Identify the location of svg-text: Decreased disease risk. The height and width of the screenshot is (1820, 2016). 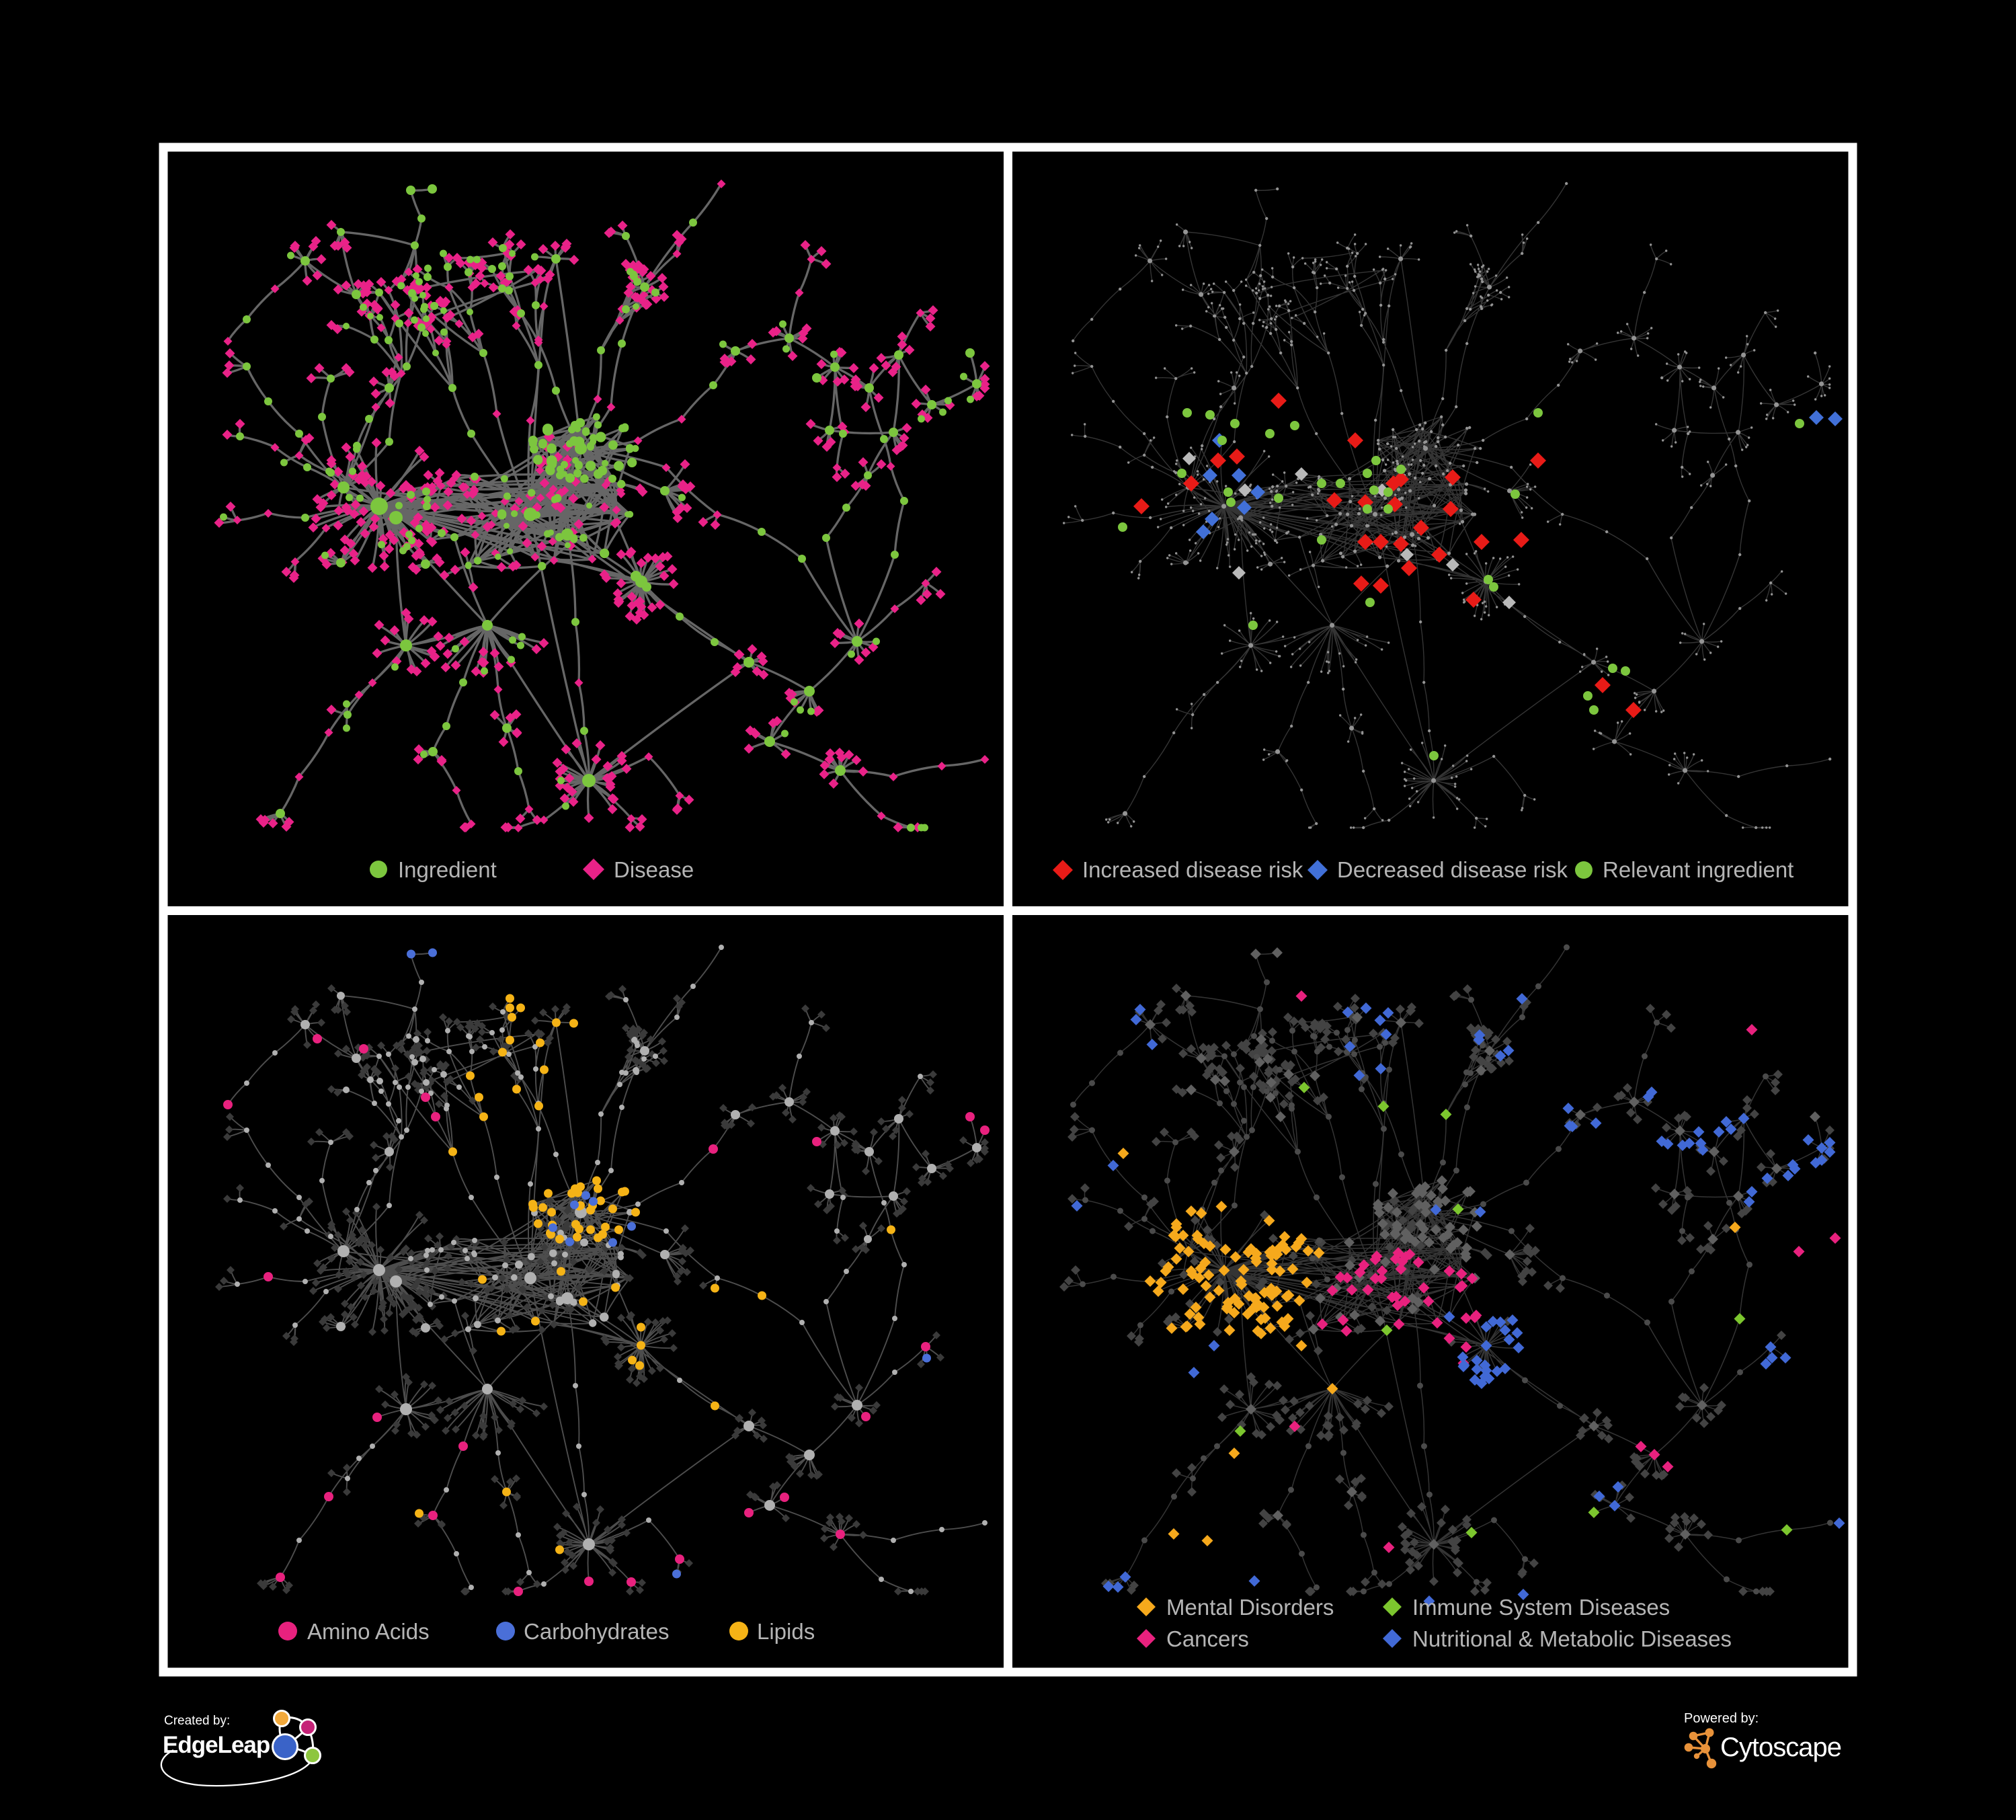
(1452, 869).